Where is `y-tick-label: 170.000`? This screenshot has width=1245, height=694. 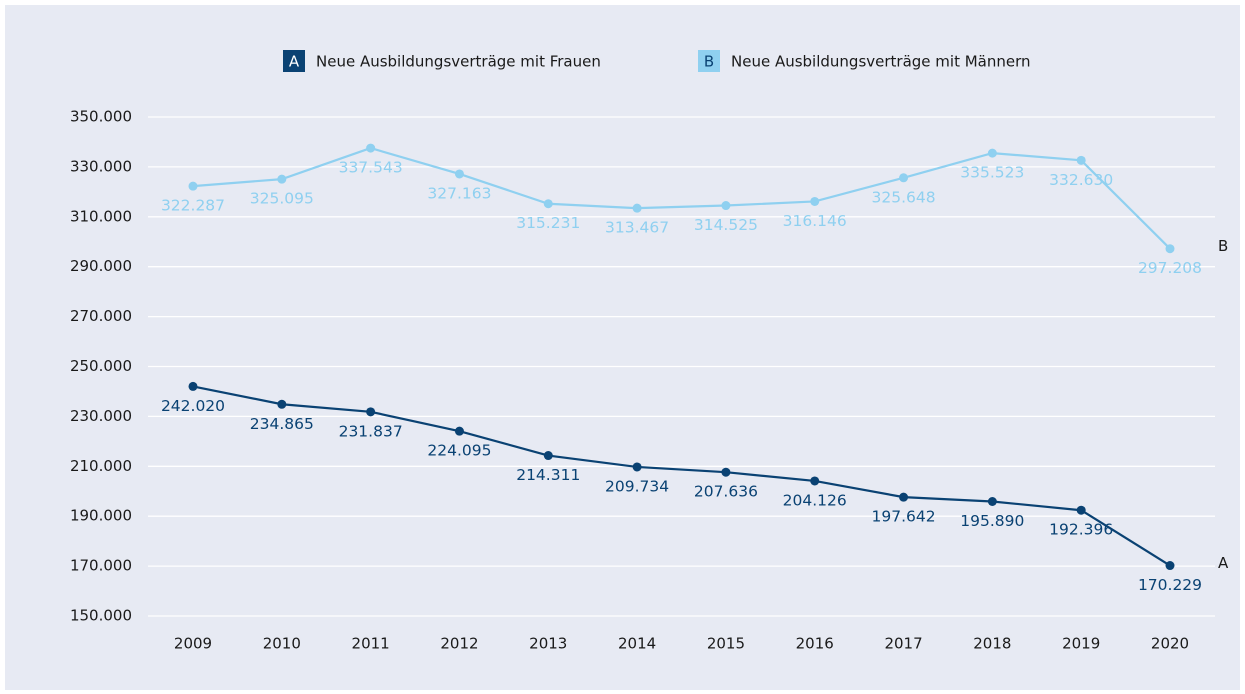
y-tick-label: 170.000 is located at coordinates (101, 566).